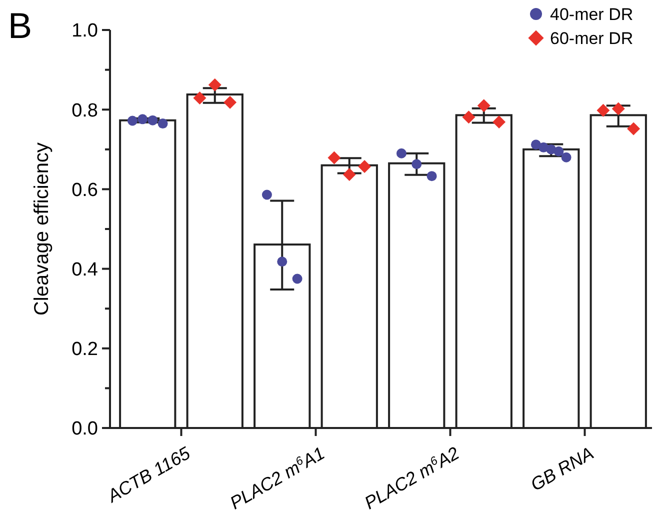  Describe the element at coordinates (85, 31) in the screenshot. I see `y-tick-label: 1.0` at that location.